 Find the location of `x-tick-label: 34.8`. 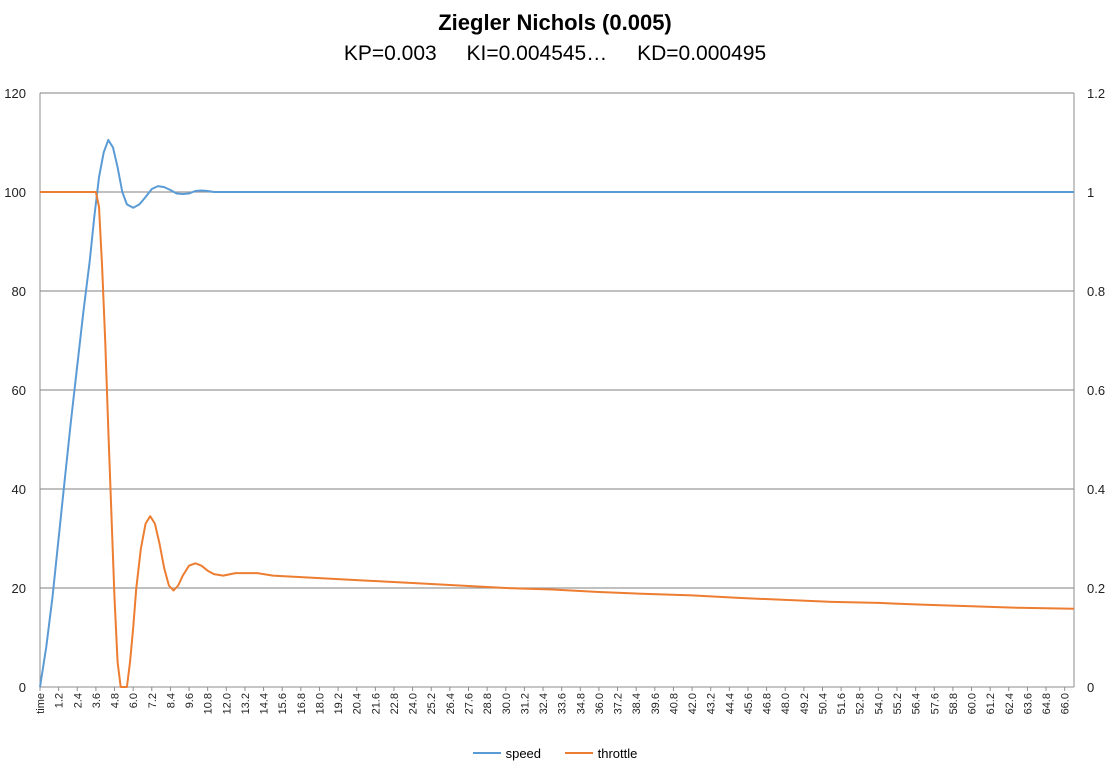

x-tick-label: 34.8 is located at coordinates (581, 703).